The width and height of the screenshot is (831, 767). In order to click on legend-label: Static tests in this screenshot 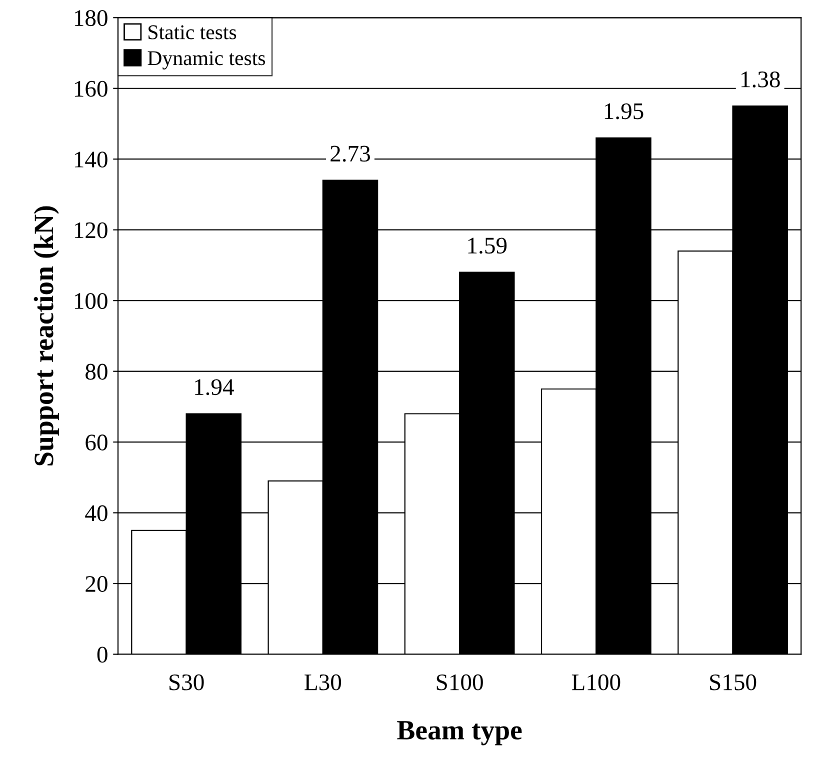, I will do `click(192, 32)`.